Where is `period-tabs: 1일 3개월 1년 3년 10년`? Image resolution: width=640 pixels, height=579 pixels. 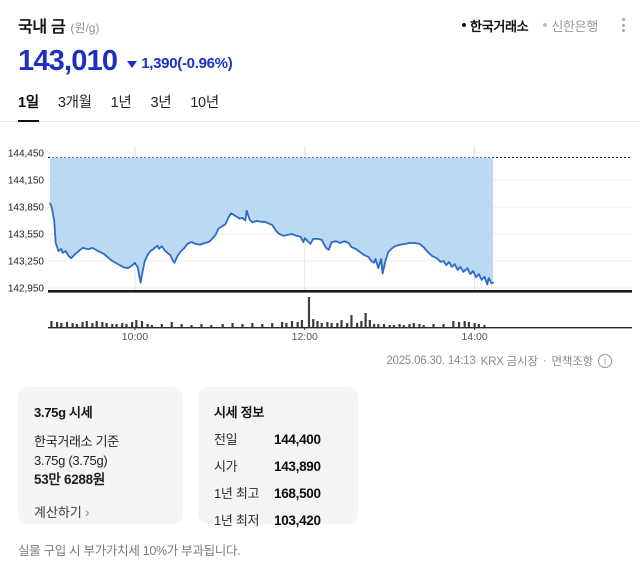
period-tabs: 1일 3개월 1년 3년 10년 is located at coordinates (320, 106).